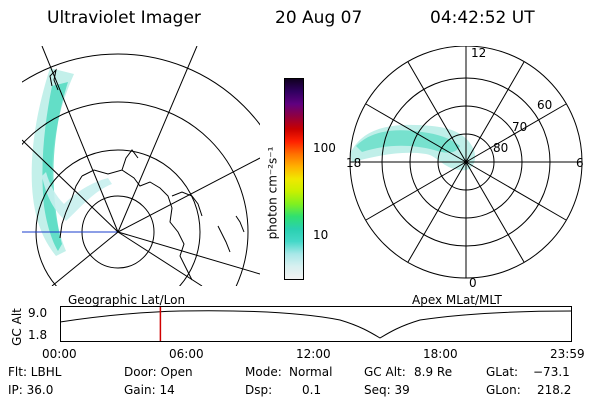 The height and width of the screenshot is (400, 600). What do you see at coordinates (440, 354) in the screenshot?
I see `time-tick-1800: 18:00` at bounding box center [440, 354].